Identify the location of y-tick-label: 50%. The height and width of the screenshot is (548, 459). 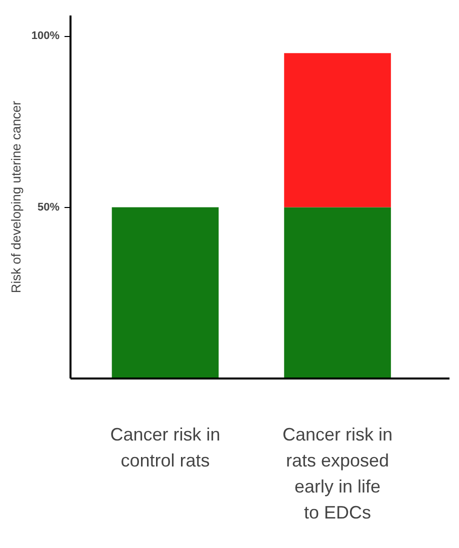
(48, 207).